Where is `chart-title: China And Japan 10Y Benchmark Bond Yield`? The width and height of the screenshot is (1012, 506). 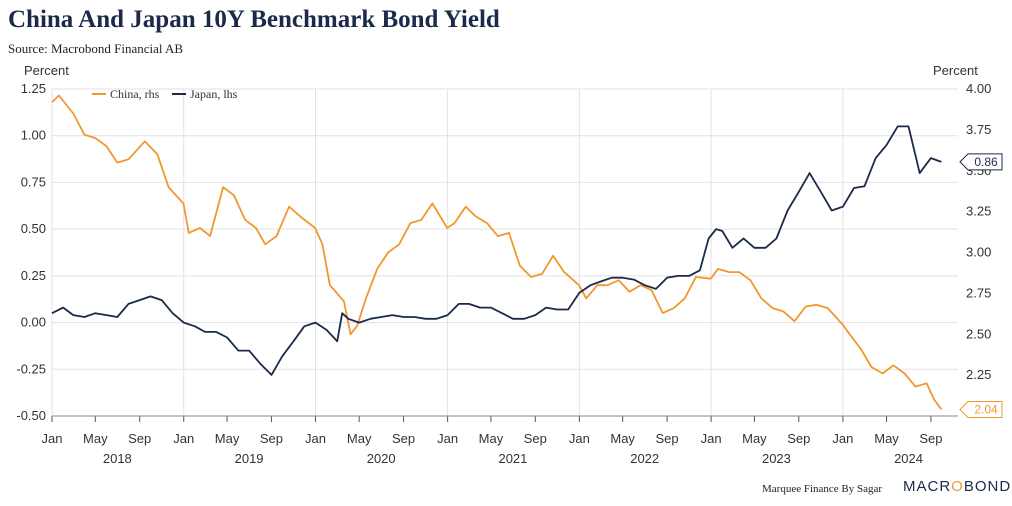
chart-title: China And Japan 10Y Benchmark Bond Yield is located at coordinates (254, 19).